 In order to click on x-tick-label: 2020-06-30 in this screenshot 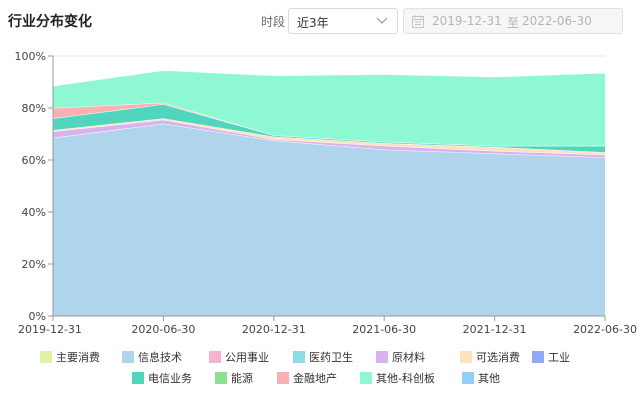, I will do `click(163, 329)`.